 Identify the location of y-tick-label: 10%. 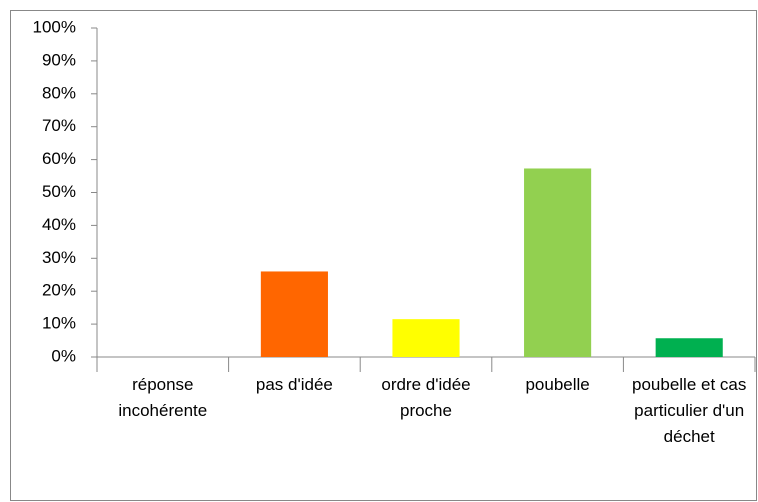
(59, 323).